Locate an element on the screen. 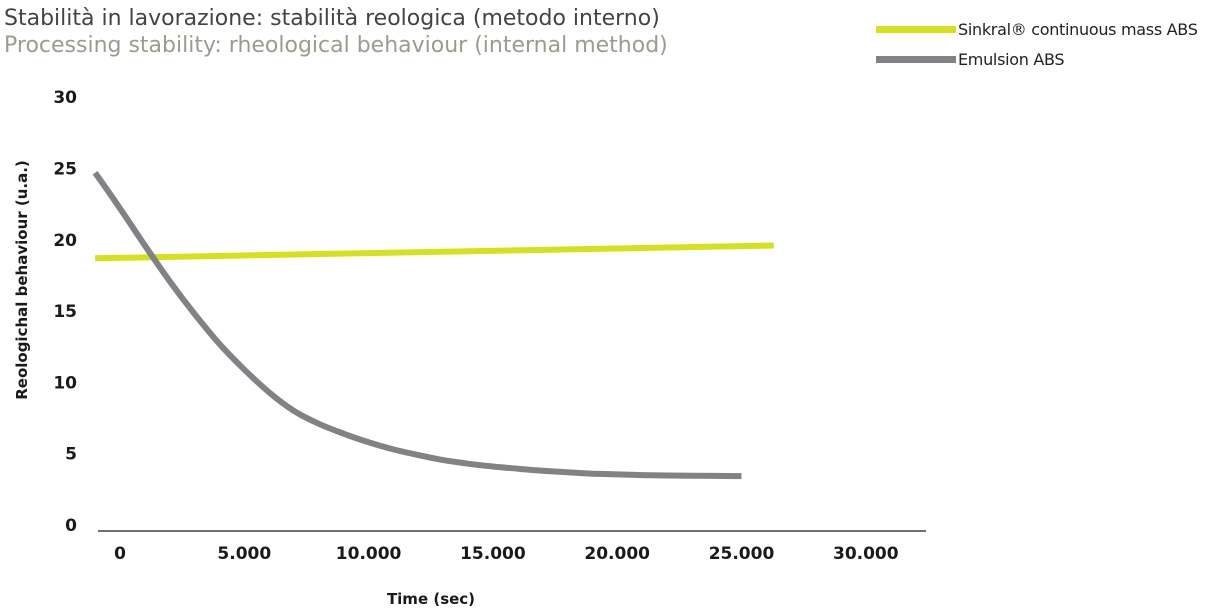 The image size is (1223, 610). x-axis-title: Time (sec) is located at coordinates (431, 599).